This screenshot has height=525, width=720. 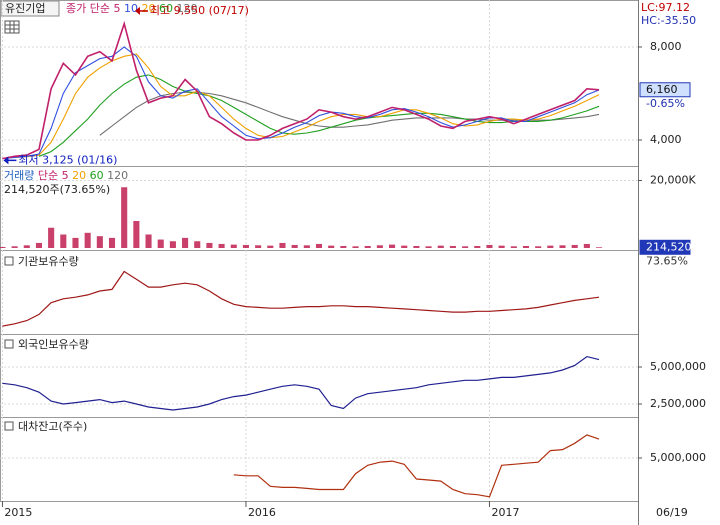 What do you see at coordinates (199, 10) in the screenshot?
I see `annotation-label: 최고 9,550 (07/17)` at bounding box center [199, 10].